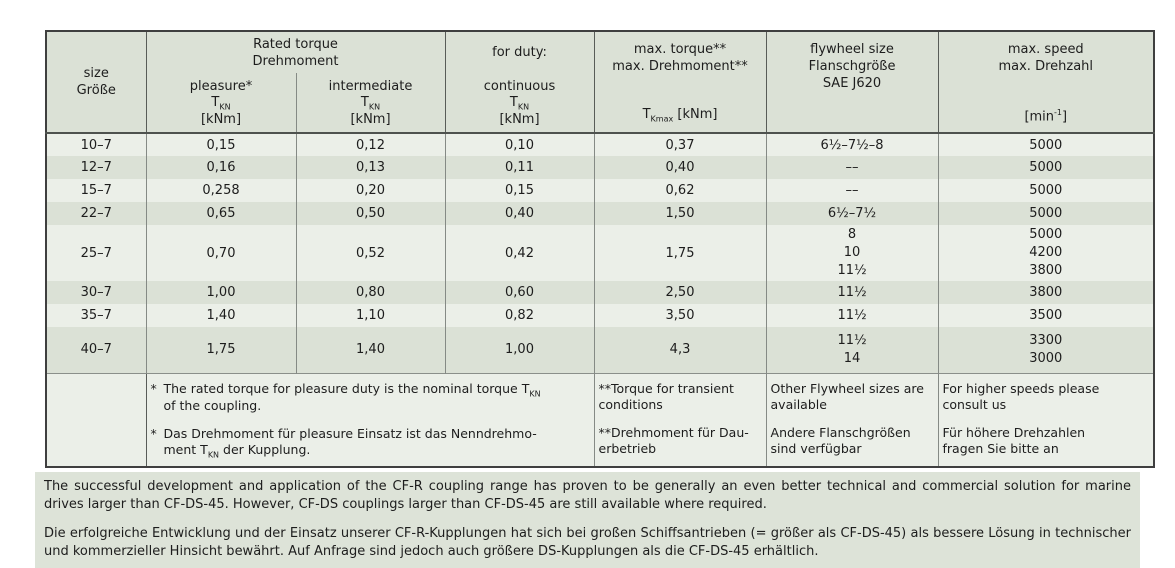 The width and height of the screenshot is (1175, 568). Describe the element at coordinates (852, 253) in the screenshot. I see `cell-flywheel: 8 10 11½` at that location.